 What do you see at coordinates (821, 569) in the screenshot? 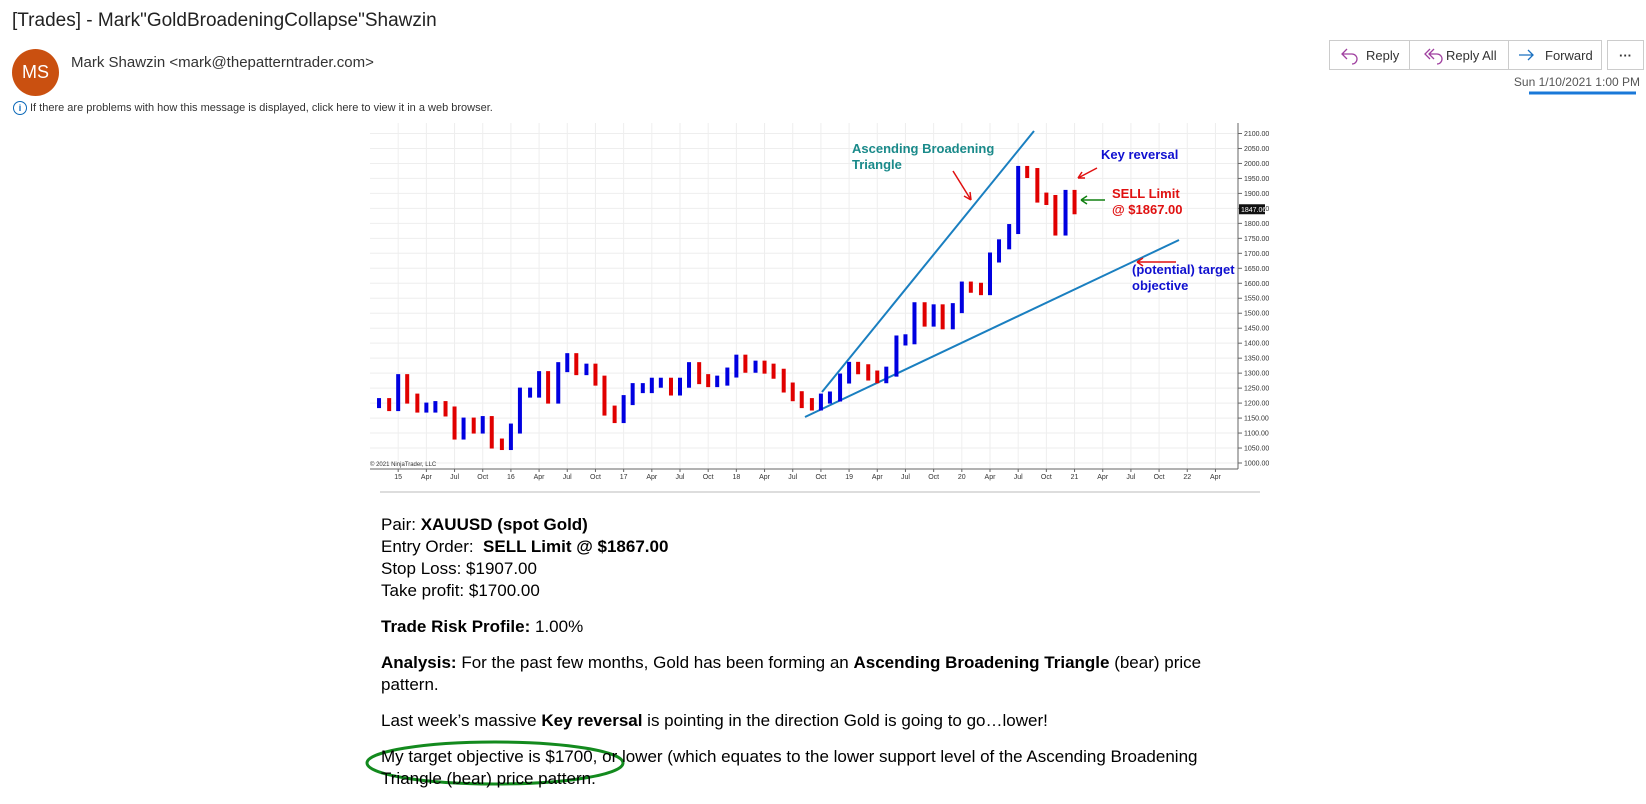
I see `line: Stop Loss: $1907.00` at bounding box center [821, 569].